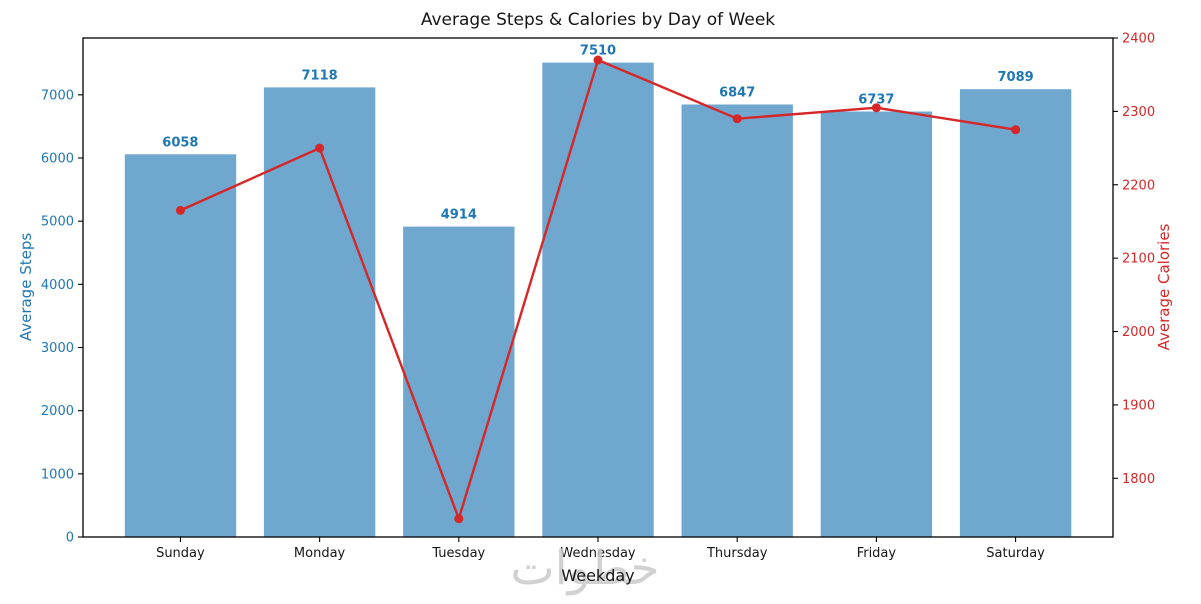 The width and height of the screenshot is (1201, 604). Describe the element at coordinates (57, 95) in the screenshot. I see `y-tick-label-left: 7000` at that location.